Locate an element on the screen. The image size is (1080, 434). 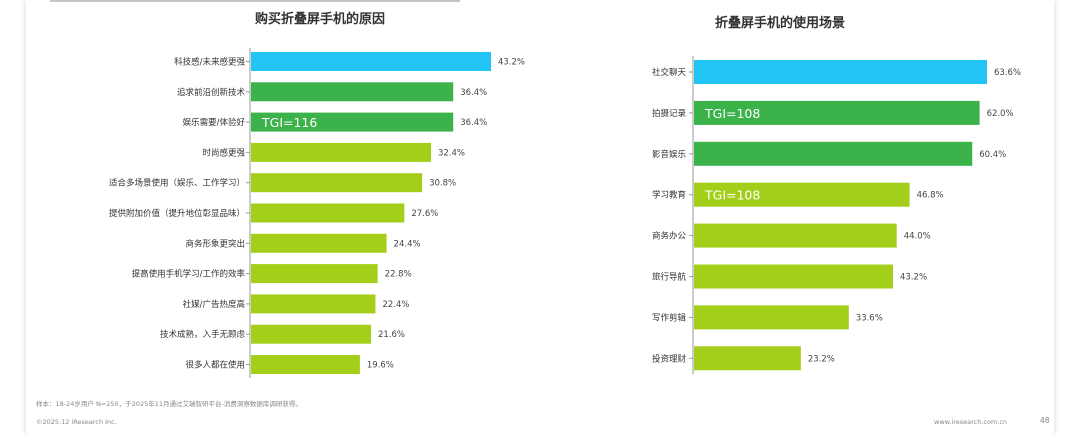
cropped-header-strip is located at coordinates (255, 1).